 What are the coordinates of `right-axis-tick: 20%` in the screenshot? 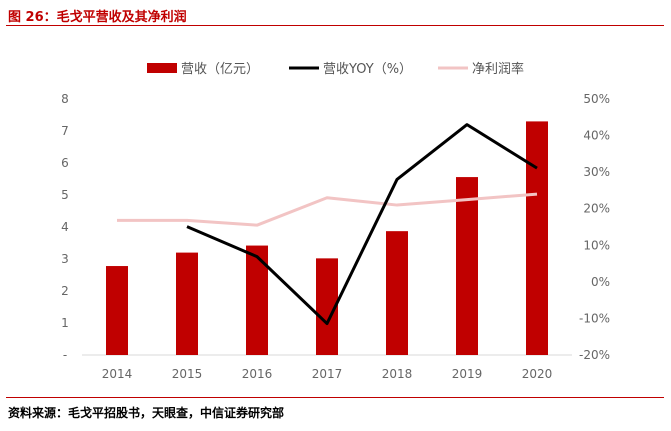 It's located at (596, 209).